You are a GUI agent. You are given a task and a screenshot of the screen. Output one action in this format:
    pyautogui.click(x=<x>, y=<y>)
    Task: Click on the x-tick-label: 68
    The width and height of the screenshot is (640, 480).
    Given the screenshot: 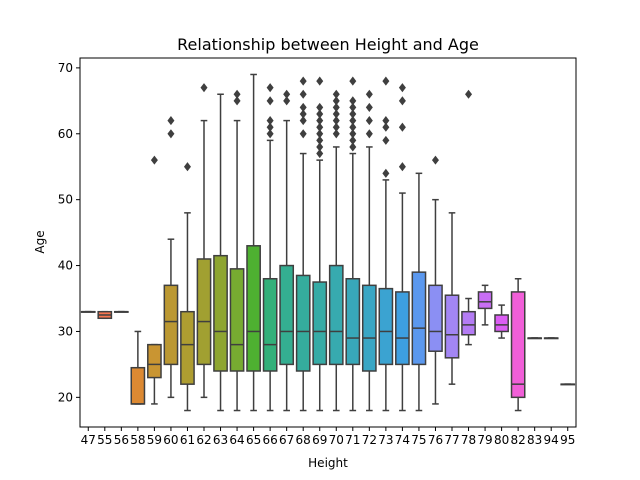 What is the action you would take?
    pyautogui.click(x=303, y=440)
    